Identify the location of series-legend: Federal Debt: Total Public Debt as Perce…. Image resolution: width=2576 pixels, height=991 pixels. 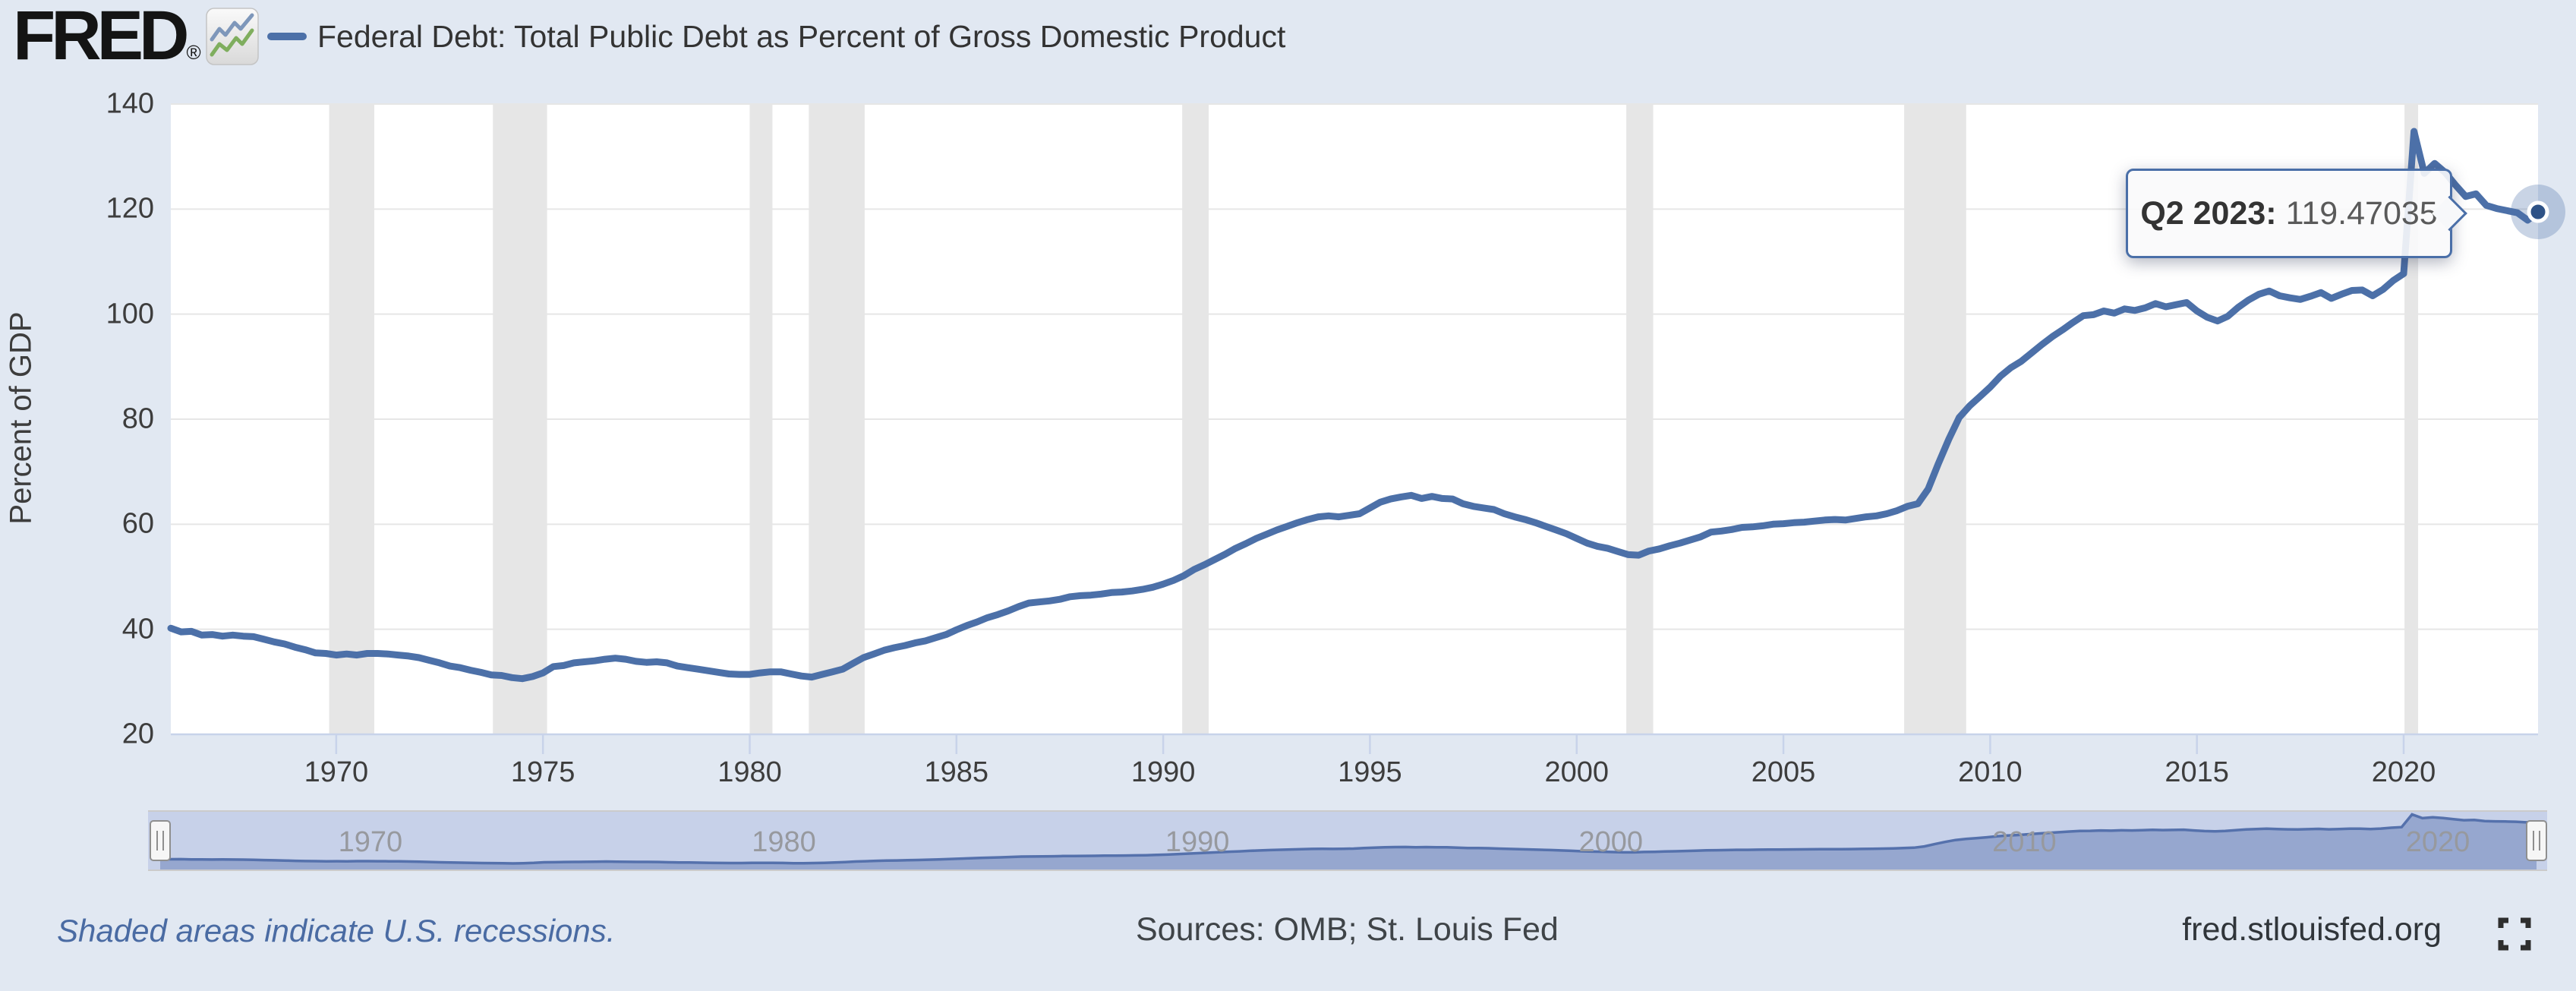
(776, 36).